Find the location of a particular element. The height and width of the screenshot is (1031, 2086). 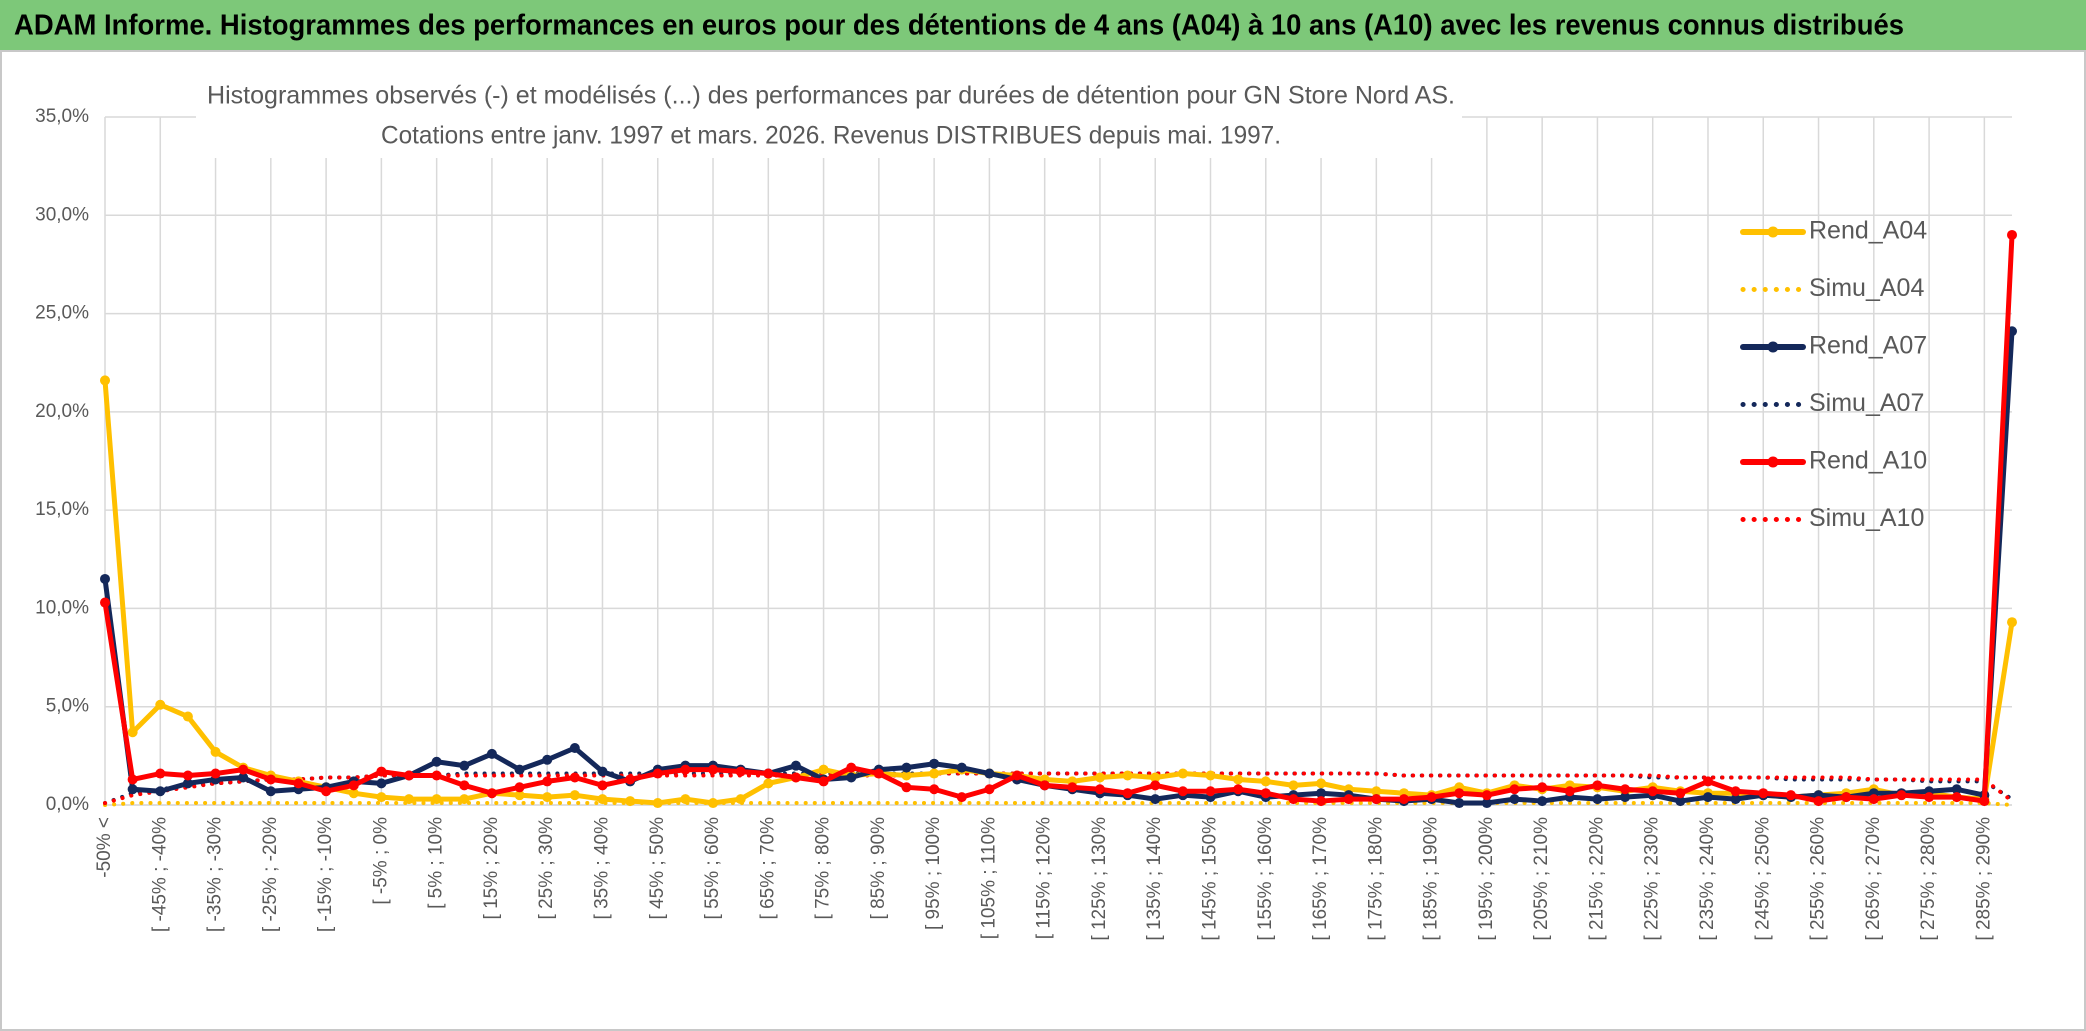

y-tick-label: 35,0% is located at coordinates (62, 116).